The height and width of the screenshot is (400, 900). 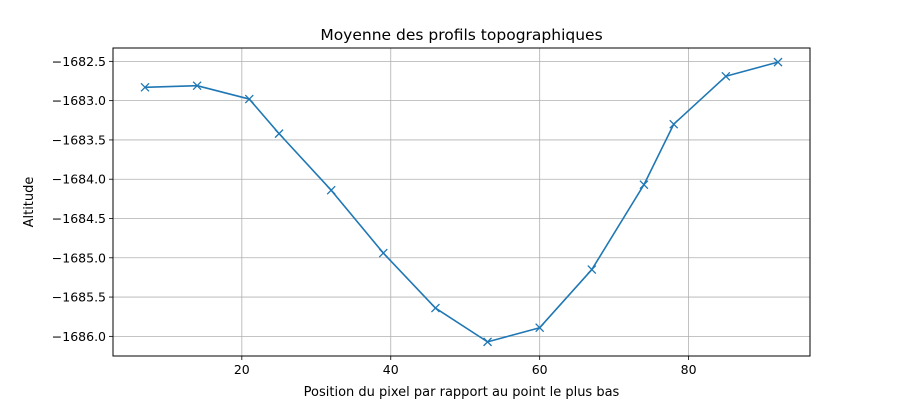 What do you see at coordinates (79, 297) in the screenshot?
I see `y-tick-label: −1685.5` at bounding box center [79, 297].